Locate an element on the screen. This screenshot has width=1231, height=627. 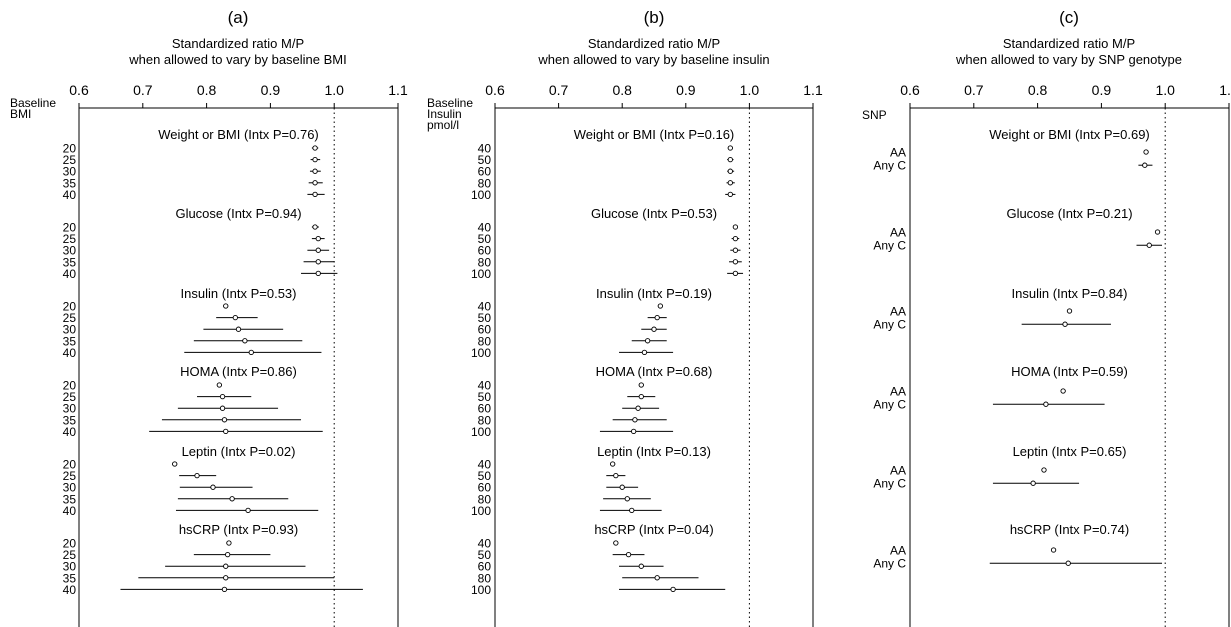
x-tick-label: 1.1 is located at coordinates (398, 90).